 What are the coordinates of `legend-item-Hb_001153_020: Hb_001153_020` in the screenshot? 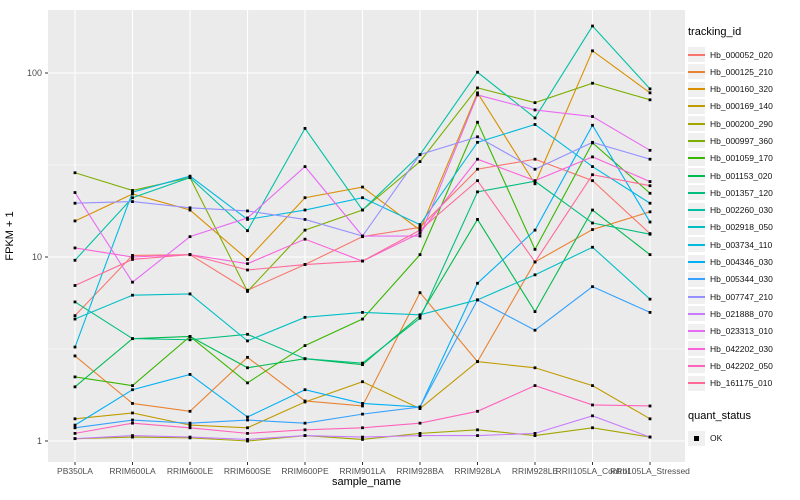 It's located at (744, 175).